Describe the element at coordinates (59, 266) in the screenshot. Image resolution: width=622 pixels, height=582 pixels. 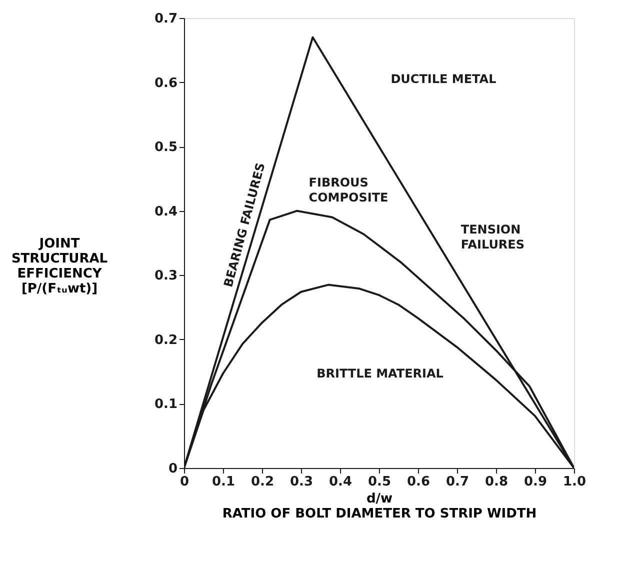
I see `y-axis-title: JOINT STRUCTURAL EFFICIENCY [P/(Fₜᵤwt)]` at that location.